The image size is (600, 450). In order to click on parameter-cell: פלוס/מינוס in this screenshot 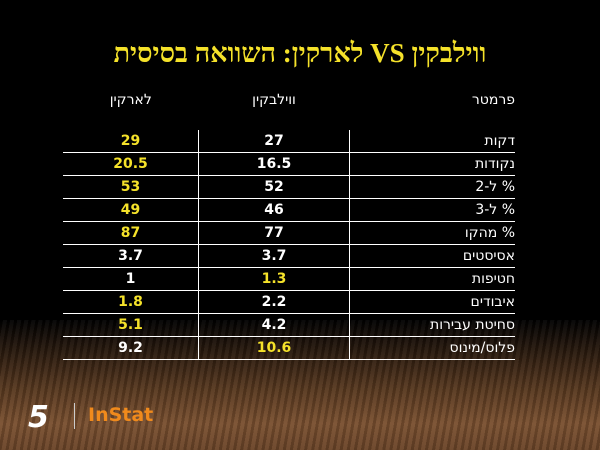, I will do `click(432, 348)`.